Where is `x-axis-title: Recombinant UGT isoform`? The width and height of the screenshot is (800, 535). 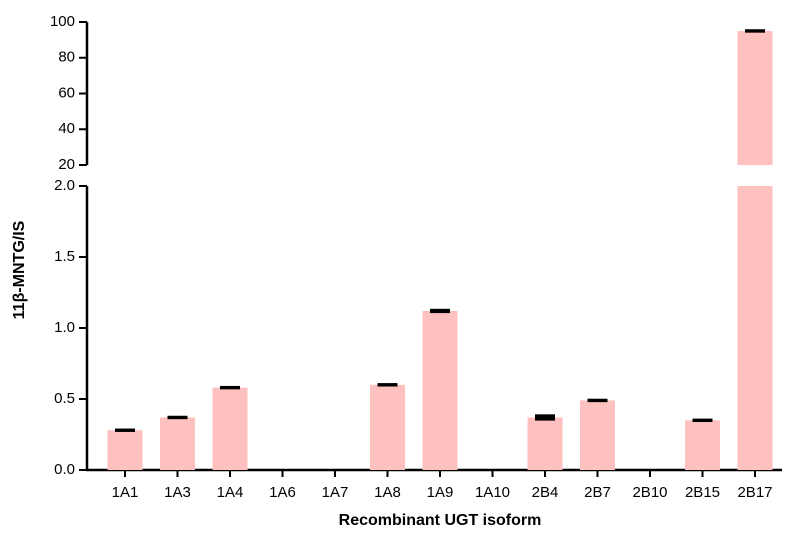
x-axis-title: Recombinant UGT isoform is located at coordinates (440, 520).